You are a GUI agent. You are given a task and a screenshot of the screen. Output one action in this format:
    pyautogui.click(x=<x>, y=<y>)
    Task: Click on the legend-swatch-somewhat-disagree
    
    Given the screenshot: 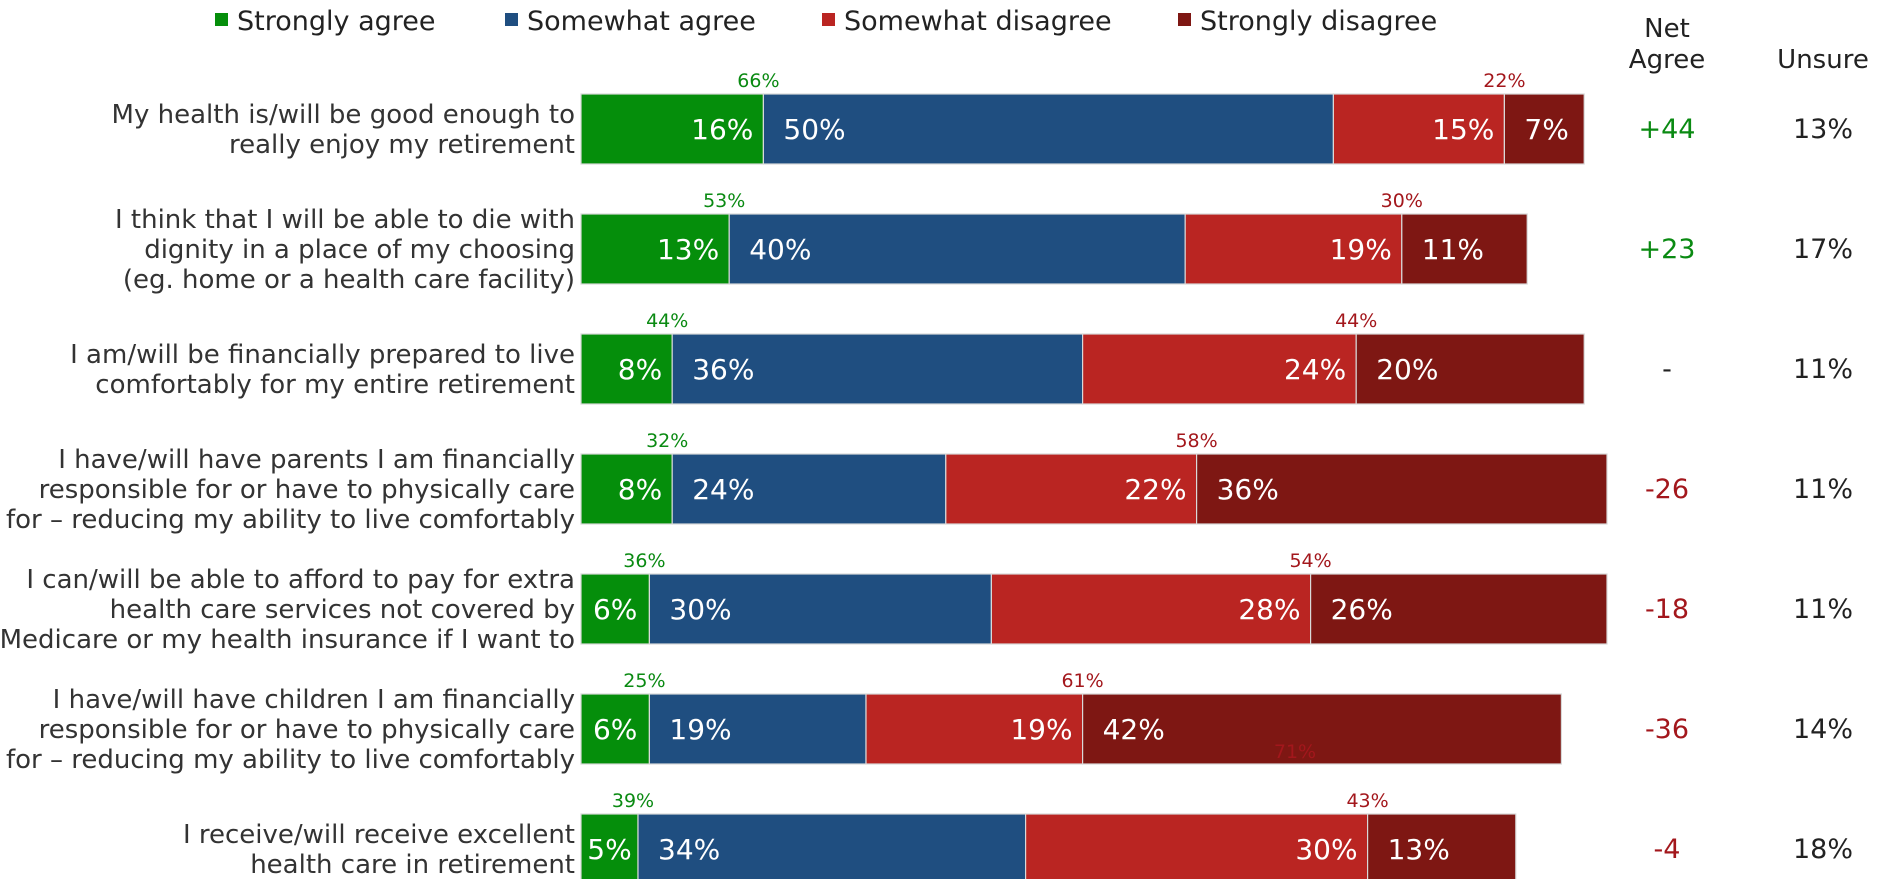 What is the action you would take?
    pyautogui.click(x=828, y=19)
    